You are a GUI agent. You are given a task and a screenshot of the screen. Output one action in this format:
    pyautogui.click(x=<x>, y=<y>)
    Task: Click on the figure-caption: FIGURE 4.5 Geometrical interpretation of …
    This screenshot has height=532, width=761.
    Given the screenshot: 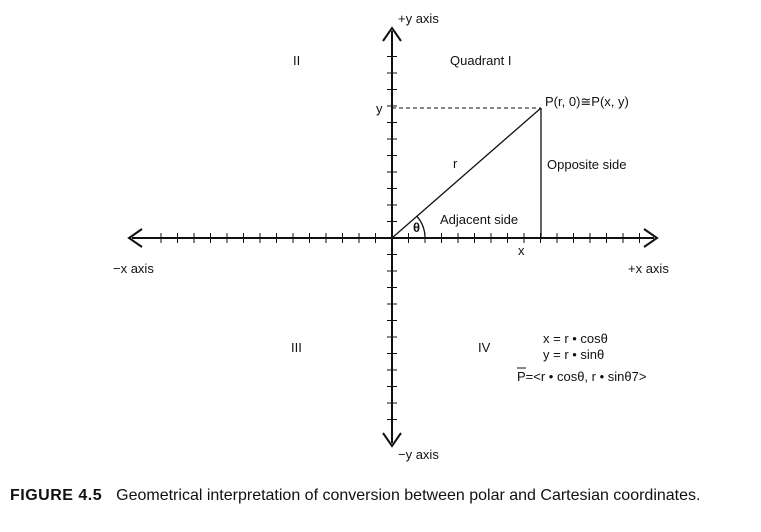 What is the action you would take?
    pyautogui.click(x=380, y=496)
    